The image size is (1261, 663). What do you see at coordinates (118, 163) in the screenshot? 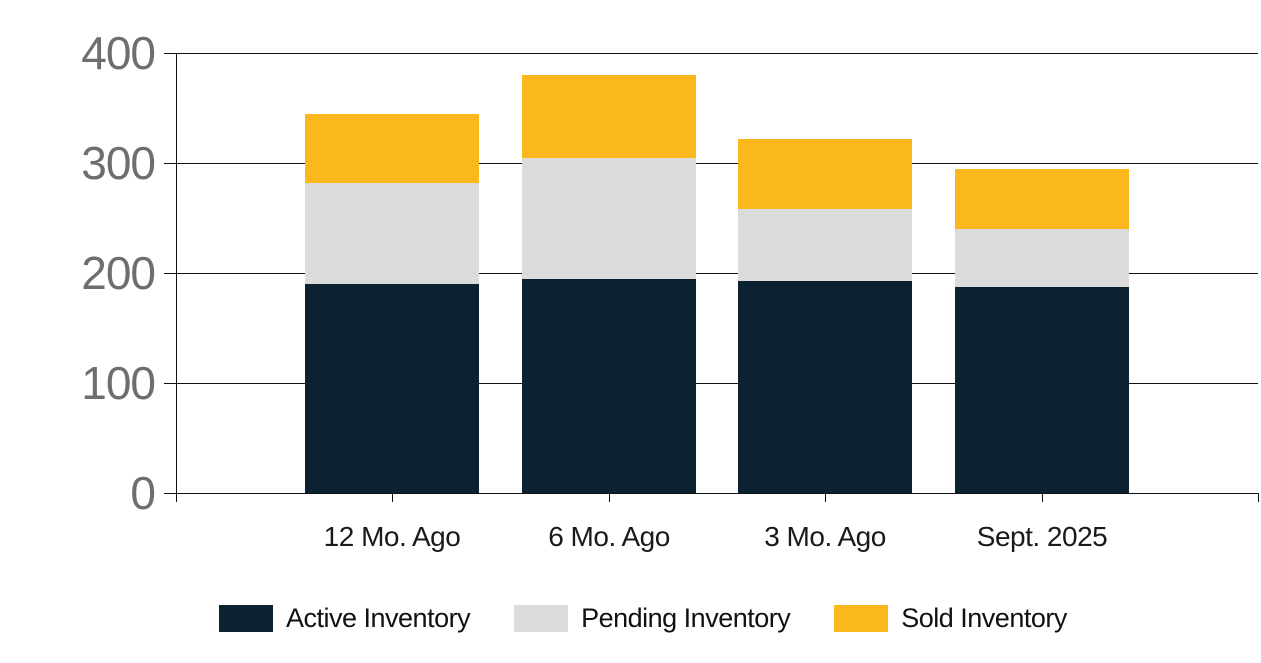
I see `y-axis-label-300: 300` at bounding box center [118, 163].